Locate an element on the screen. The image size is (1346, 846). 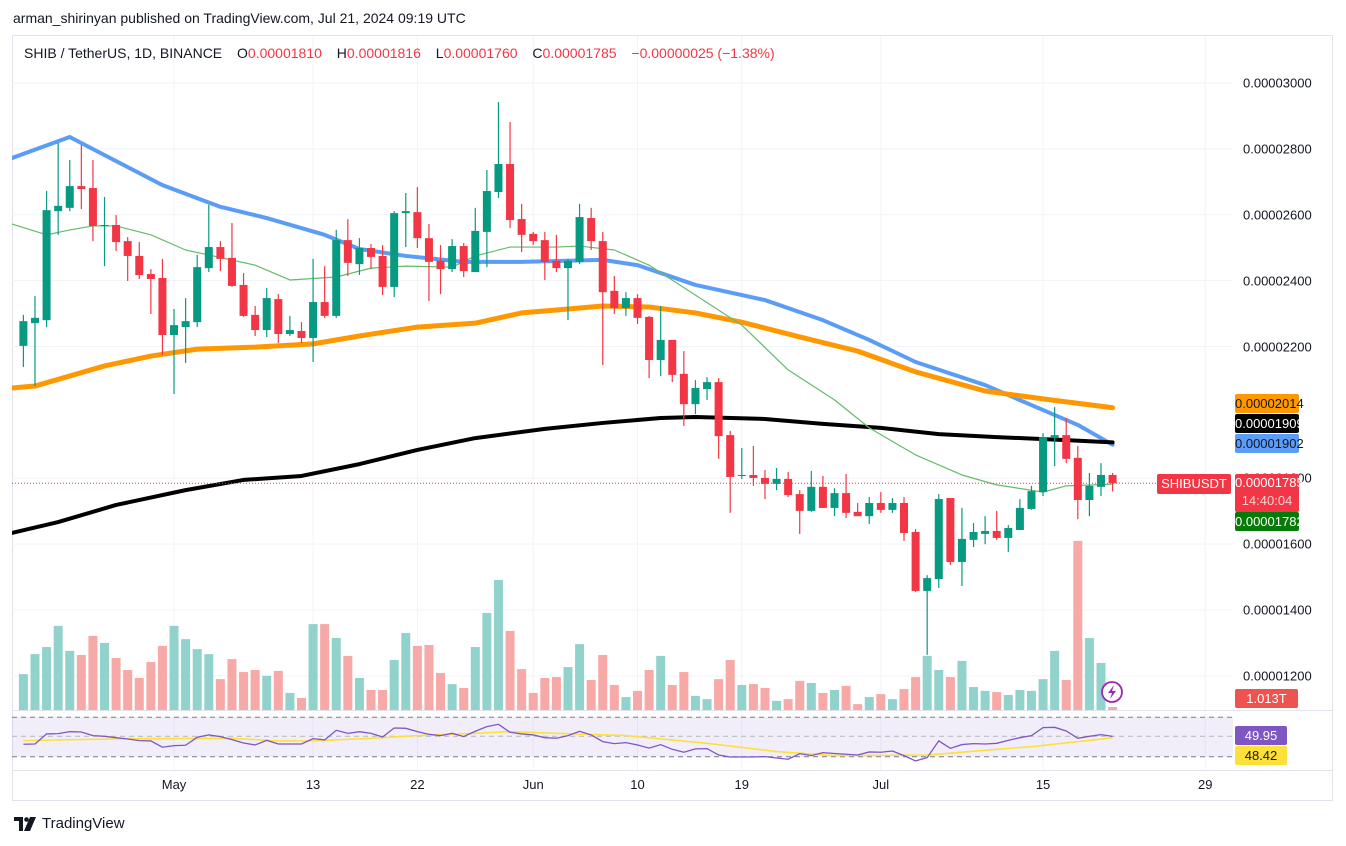
close-value: 0.00001785 is located at coordinates (579, 53).